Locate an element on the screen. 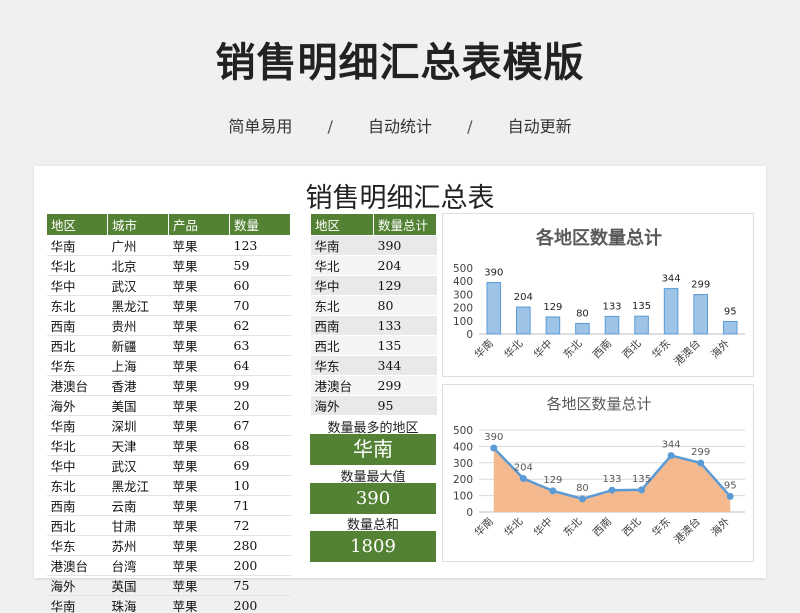 The image size is (800, 613). table-row: 海外 95 is located at coordinates (373, 405).